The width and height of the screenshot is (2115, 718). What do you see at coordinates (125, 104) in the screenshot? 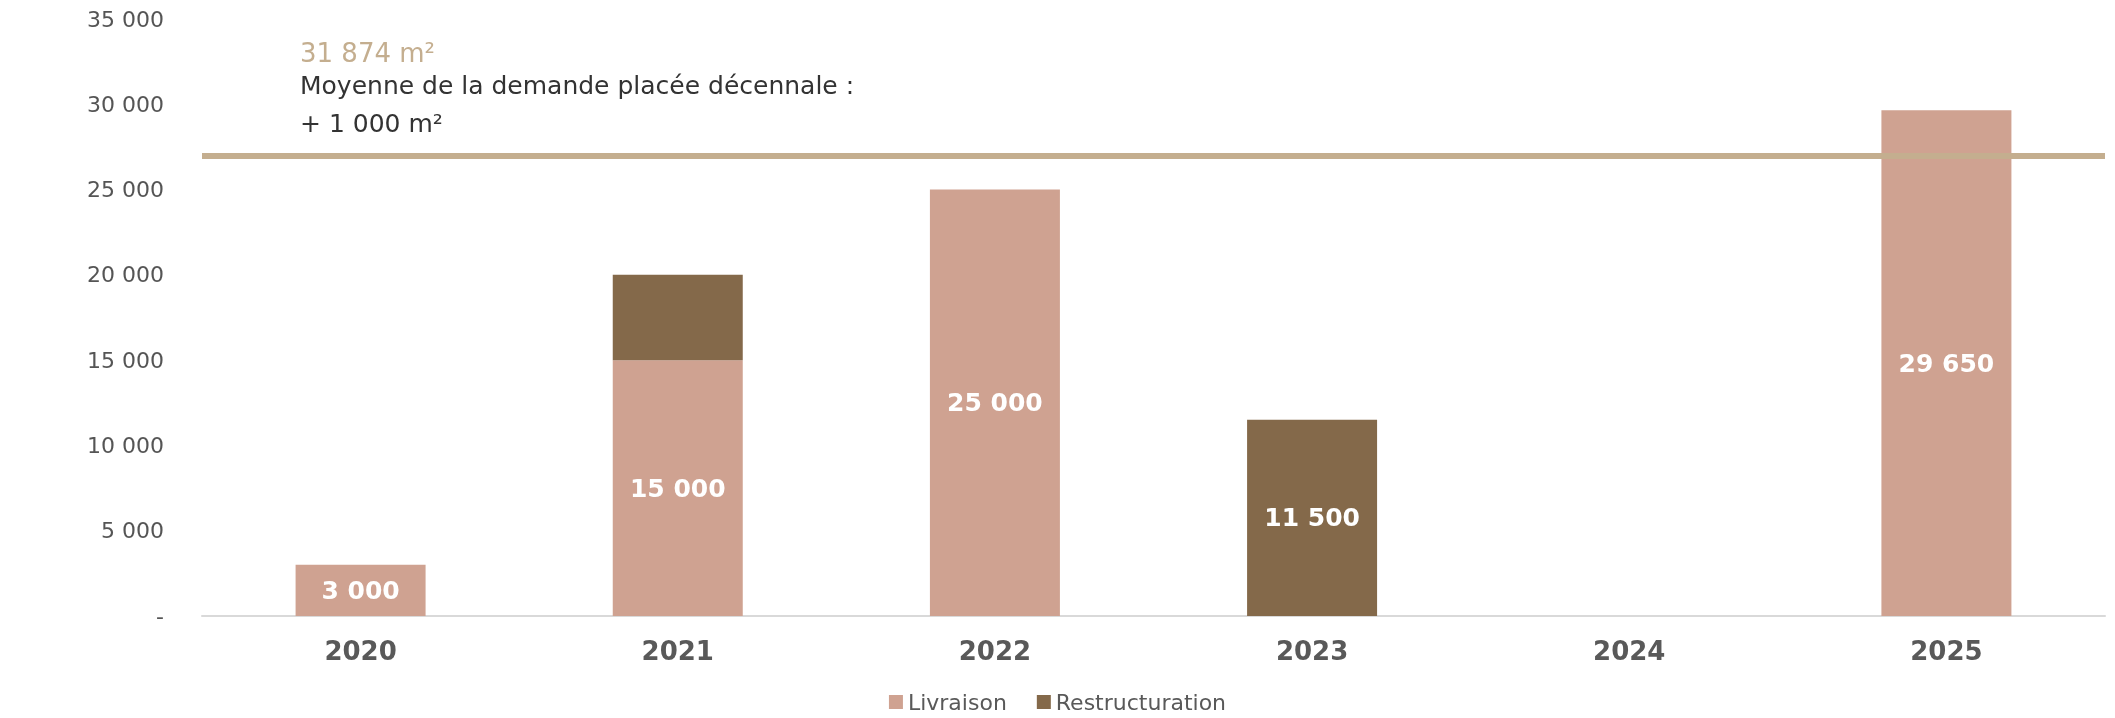
I see `y-tick-label: 30 000` at bounding box center [125, 104].